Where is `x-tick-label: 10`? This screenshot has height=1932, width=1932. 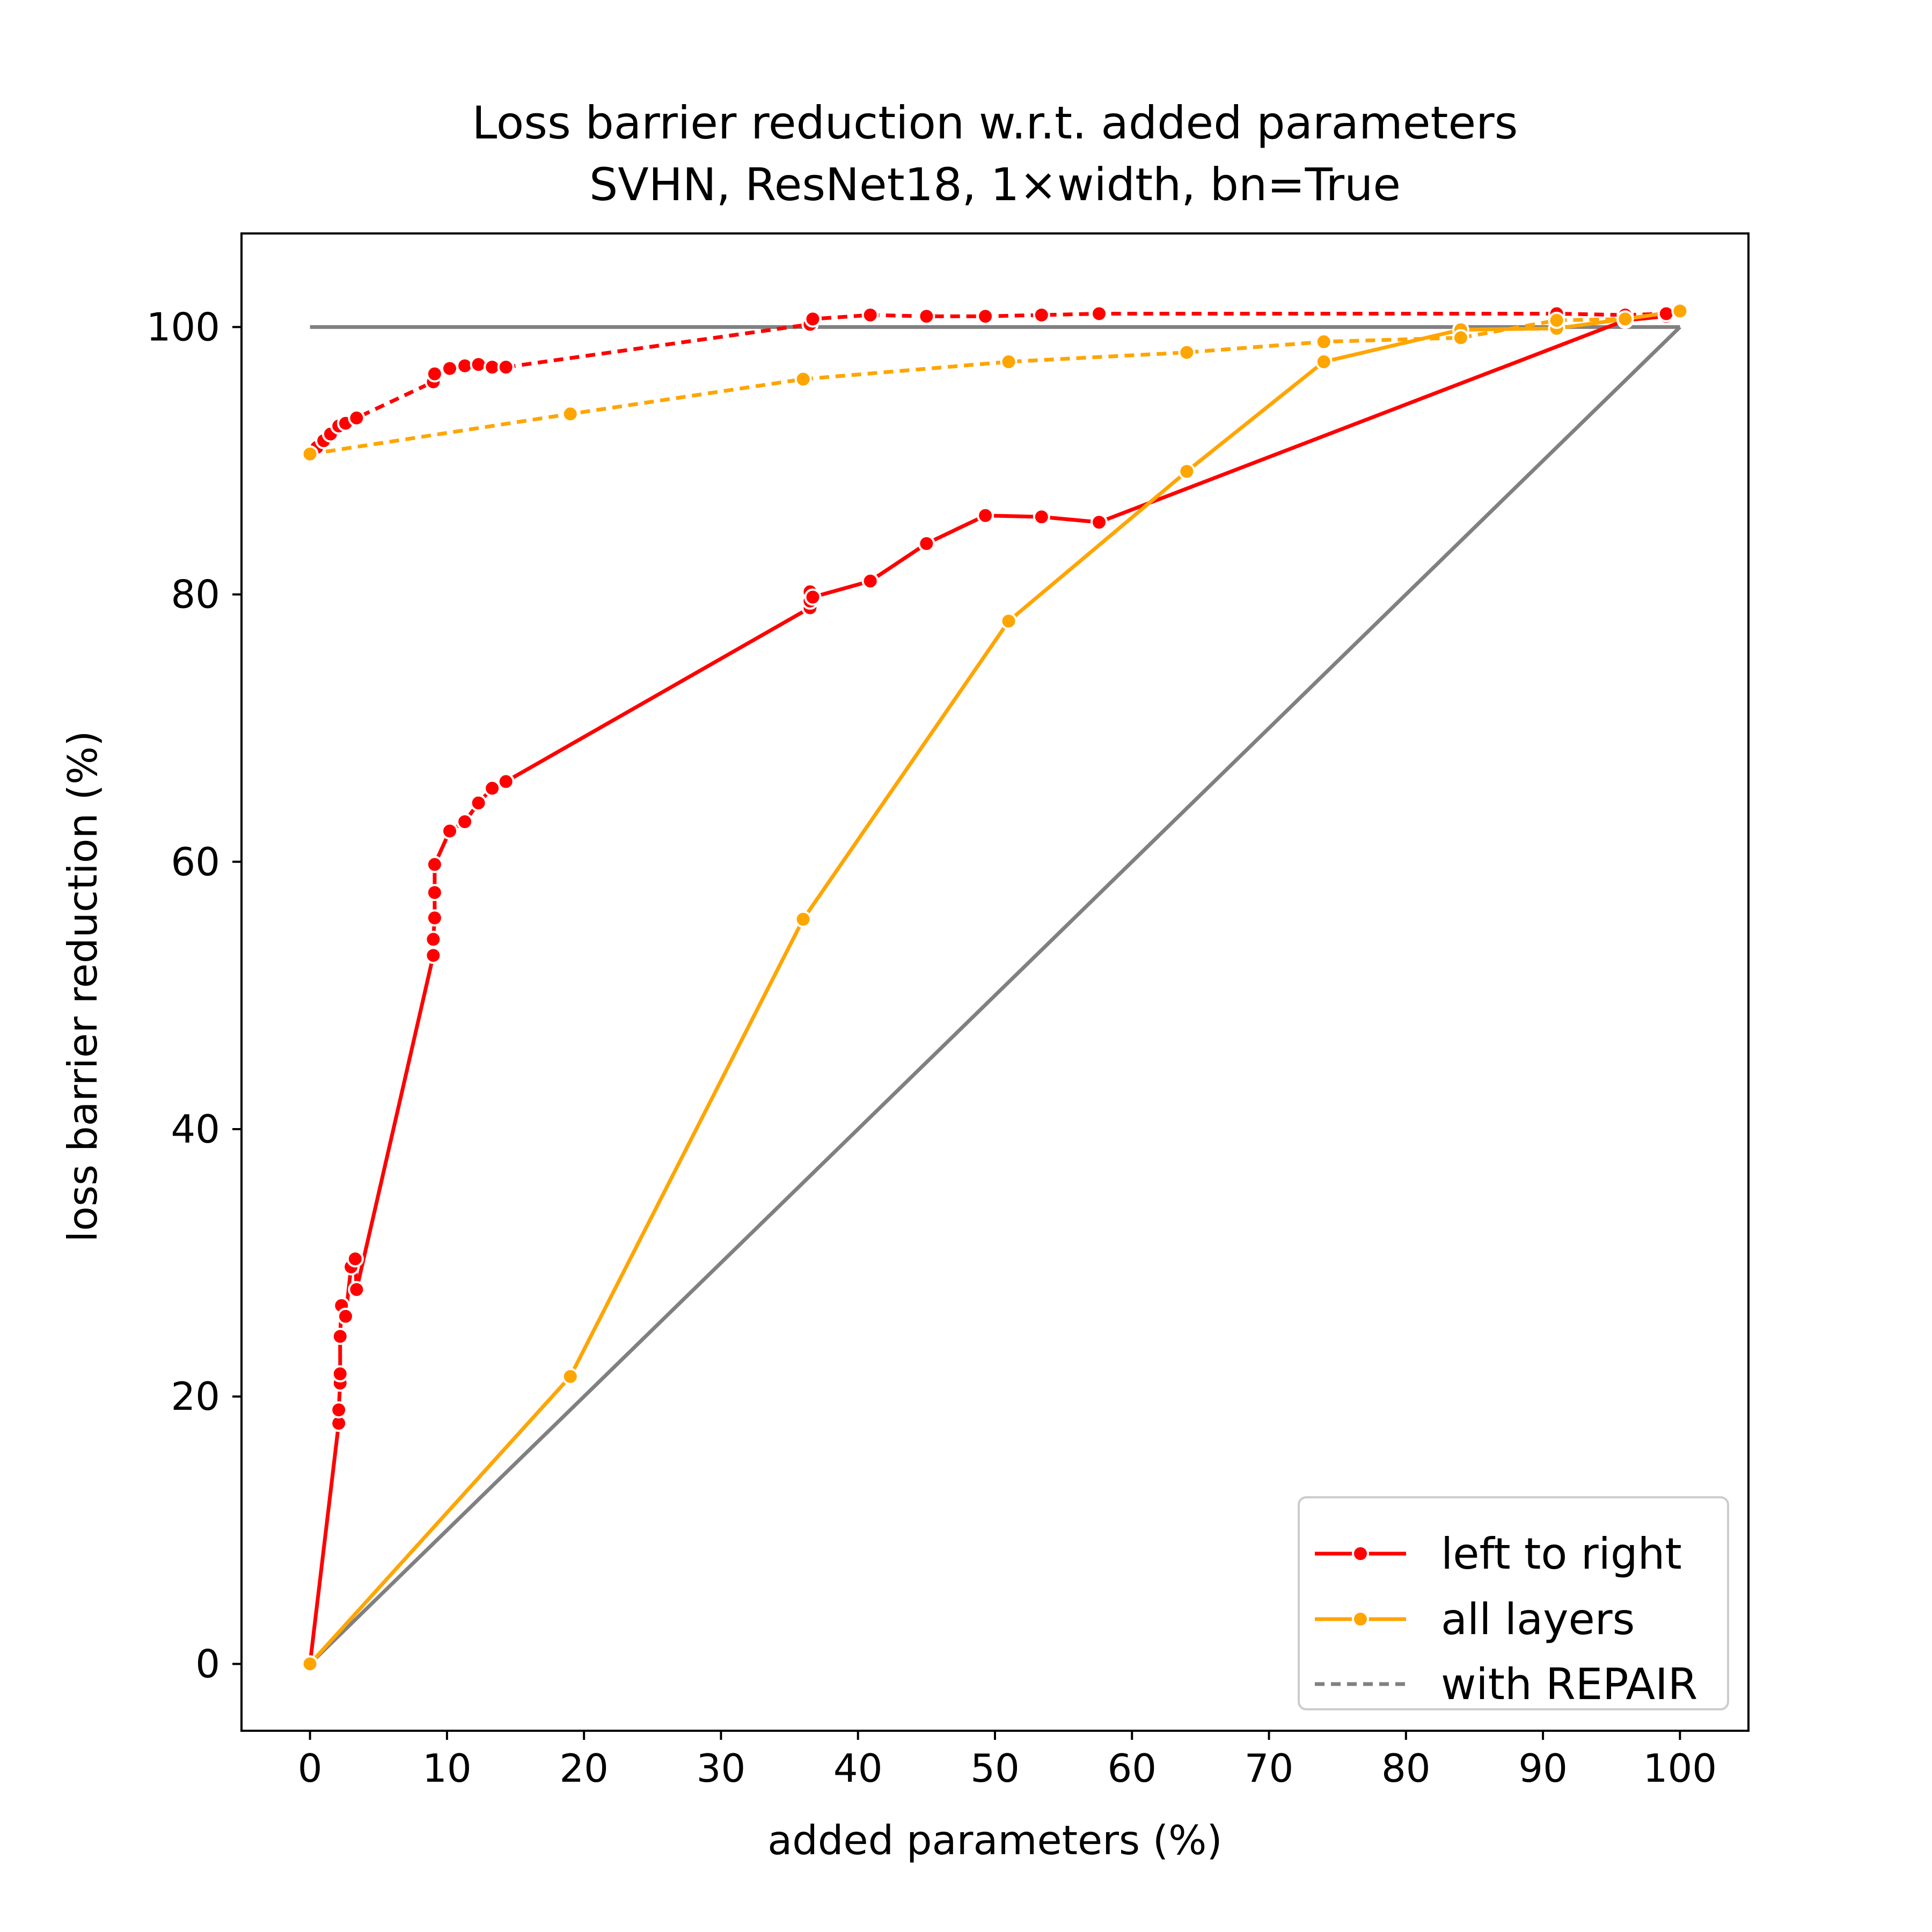 x-tick-label: 10 is located at coordinates (447, 1768).